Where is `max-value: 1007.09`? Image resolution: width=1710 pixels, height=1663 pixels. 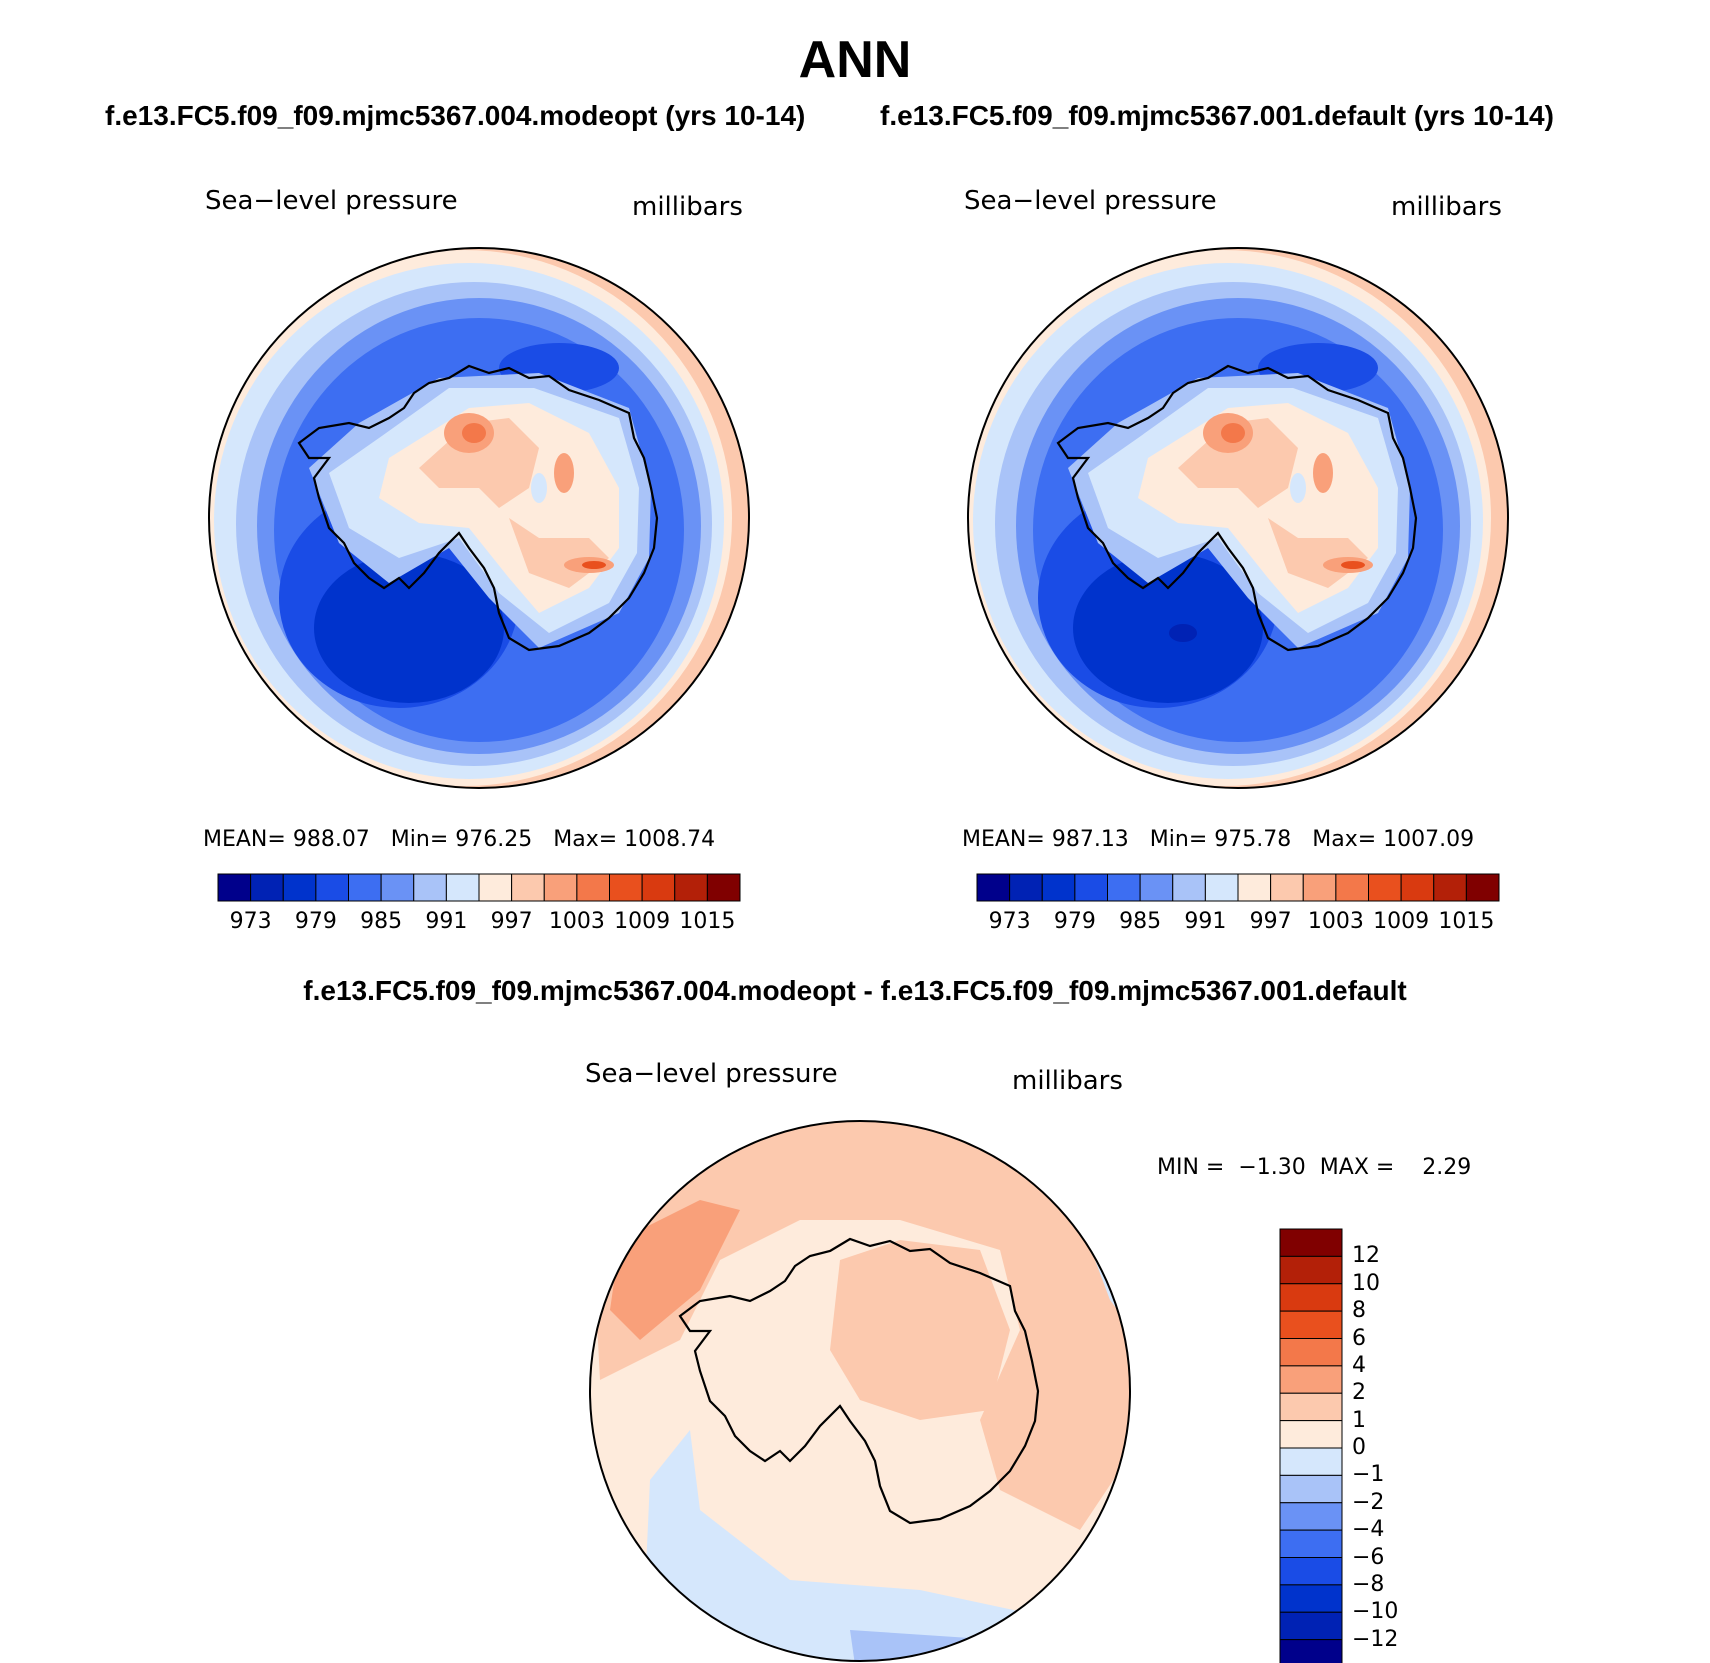 max-value: 1007.09 is located at coordinates (1429, 839).